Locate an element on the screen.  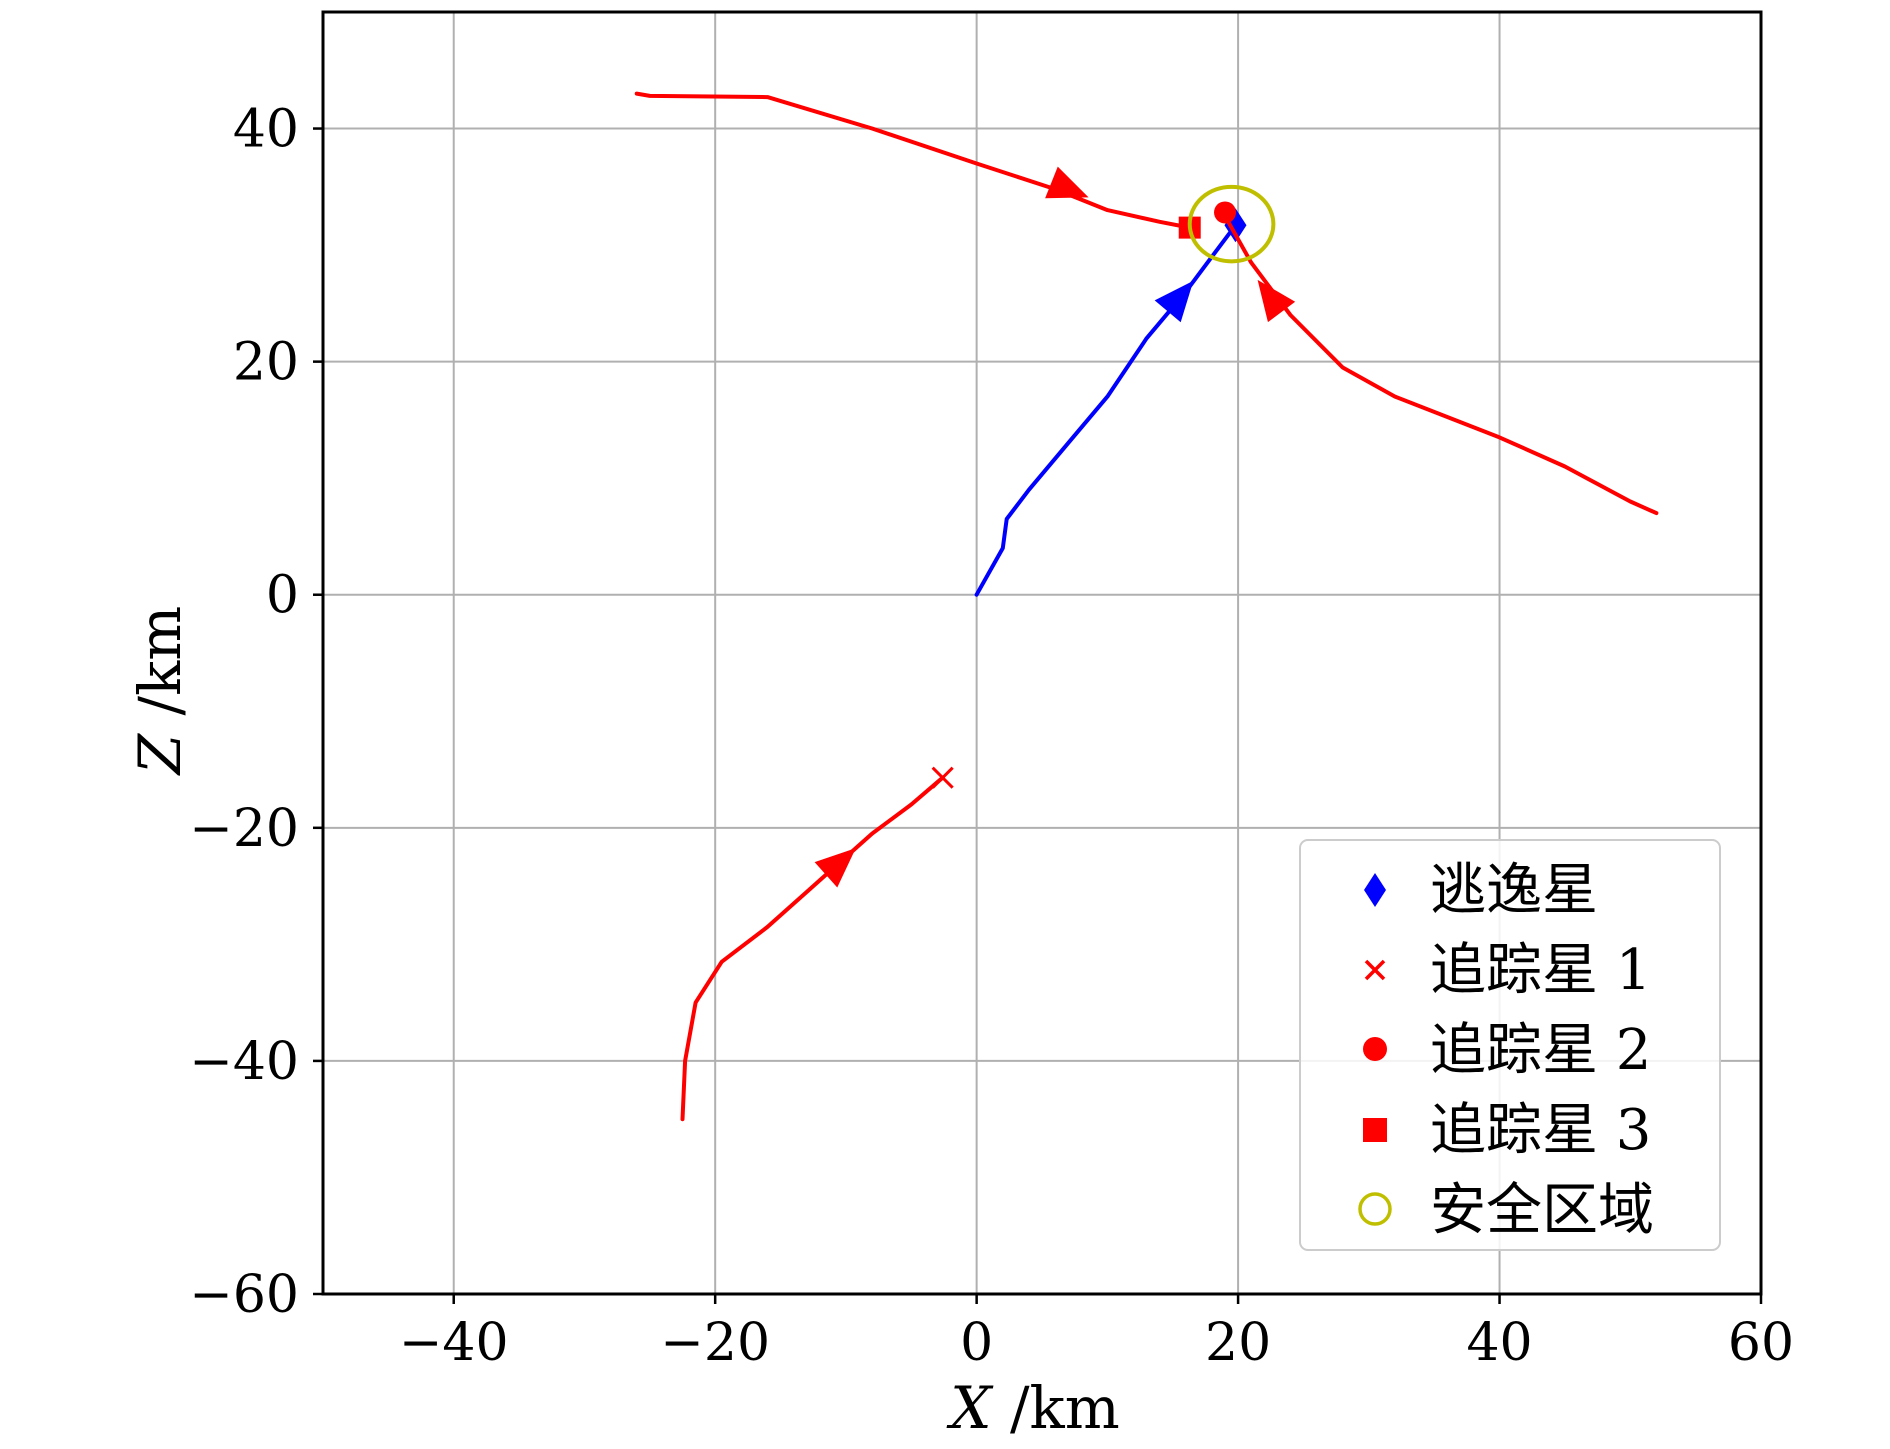
y-tick-label: −60 is located at coordinates (244, 1295).